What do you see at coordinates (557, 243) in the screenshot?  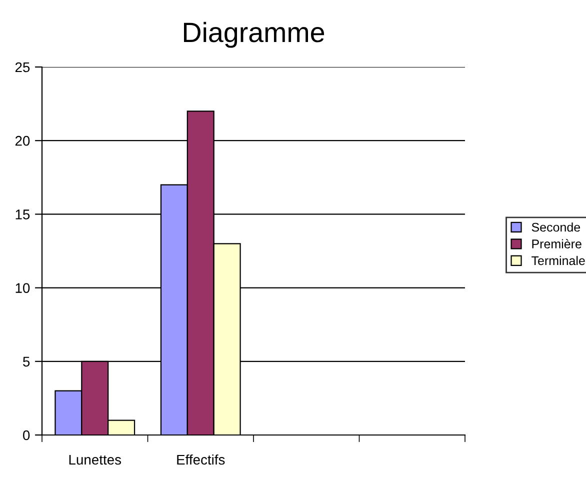 I see `legend-label: Première` at bounding box center [557, 243].